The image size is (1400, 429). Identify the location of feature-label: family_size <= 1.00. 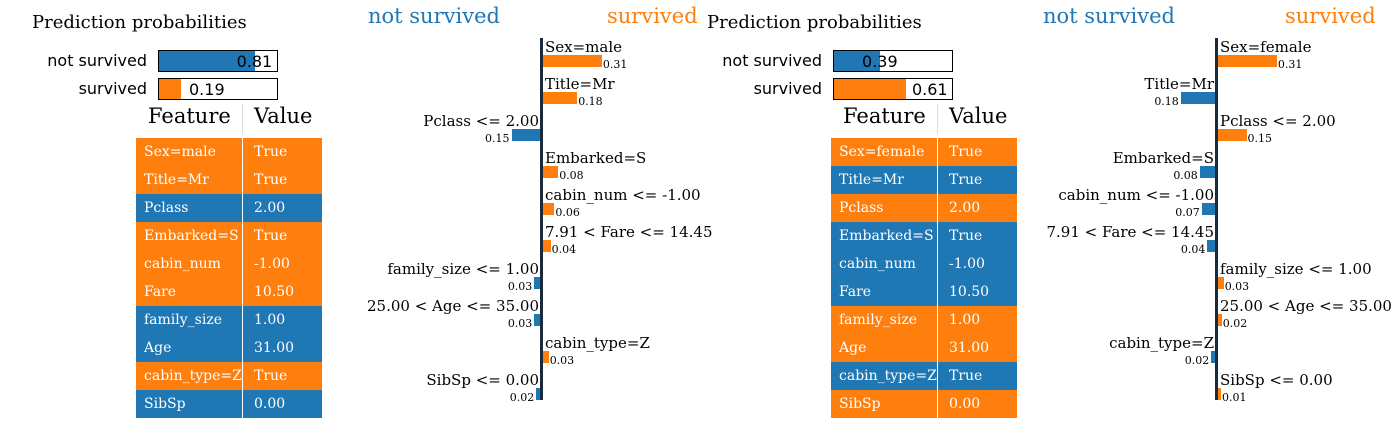
(463, 269).